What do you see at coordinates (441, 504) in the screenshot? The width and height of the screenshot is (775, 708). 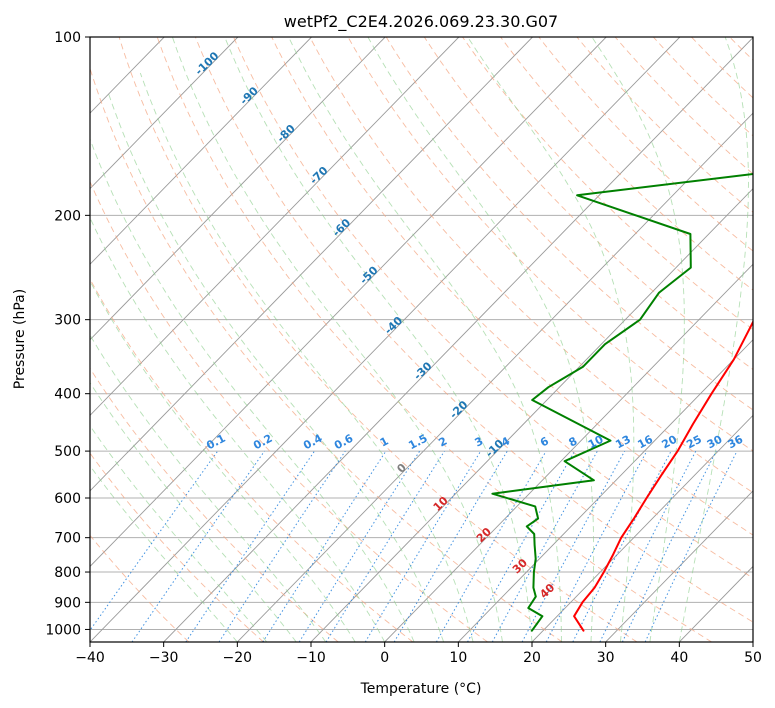 I see `theta-e-label: 10` at bounding box center [441, 504].